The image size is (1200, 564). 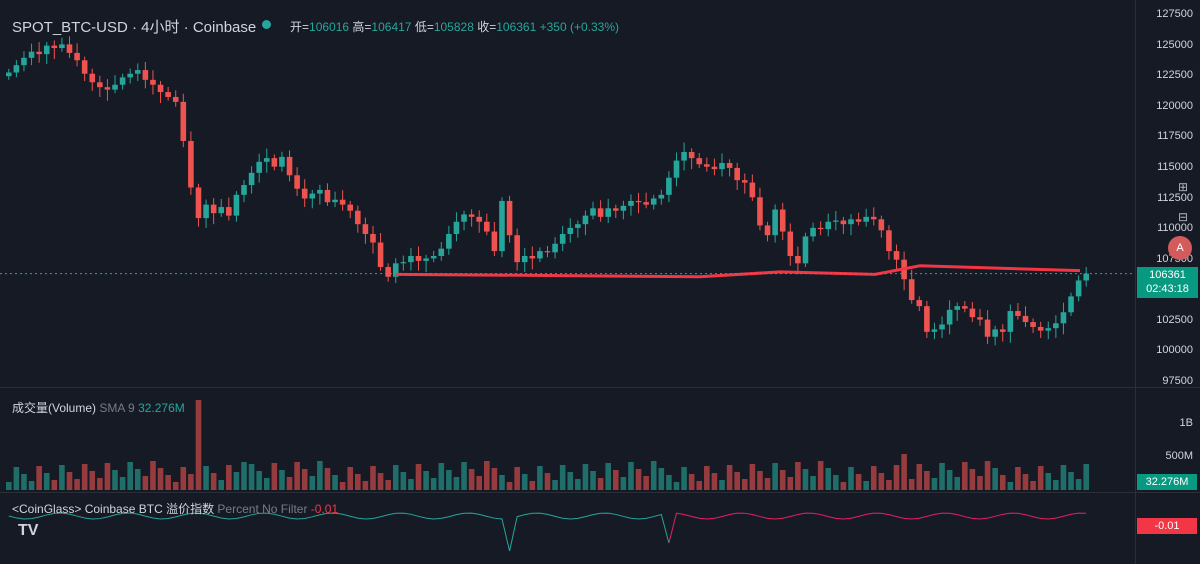 I want to click on trend-line, so click(x=737, y=271).